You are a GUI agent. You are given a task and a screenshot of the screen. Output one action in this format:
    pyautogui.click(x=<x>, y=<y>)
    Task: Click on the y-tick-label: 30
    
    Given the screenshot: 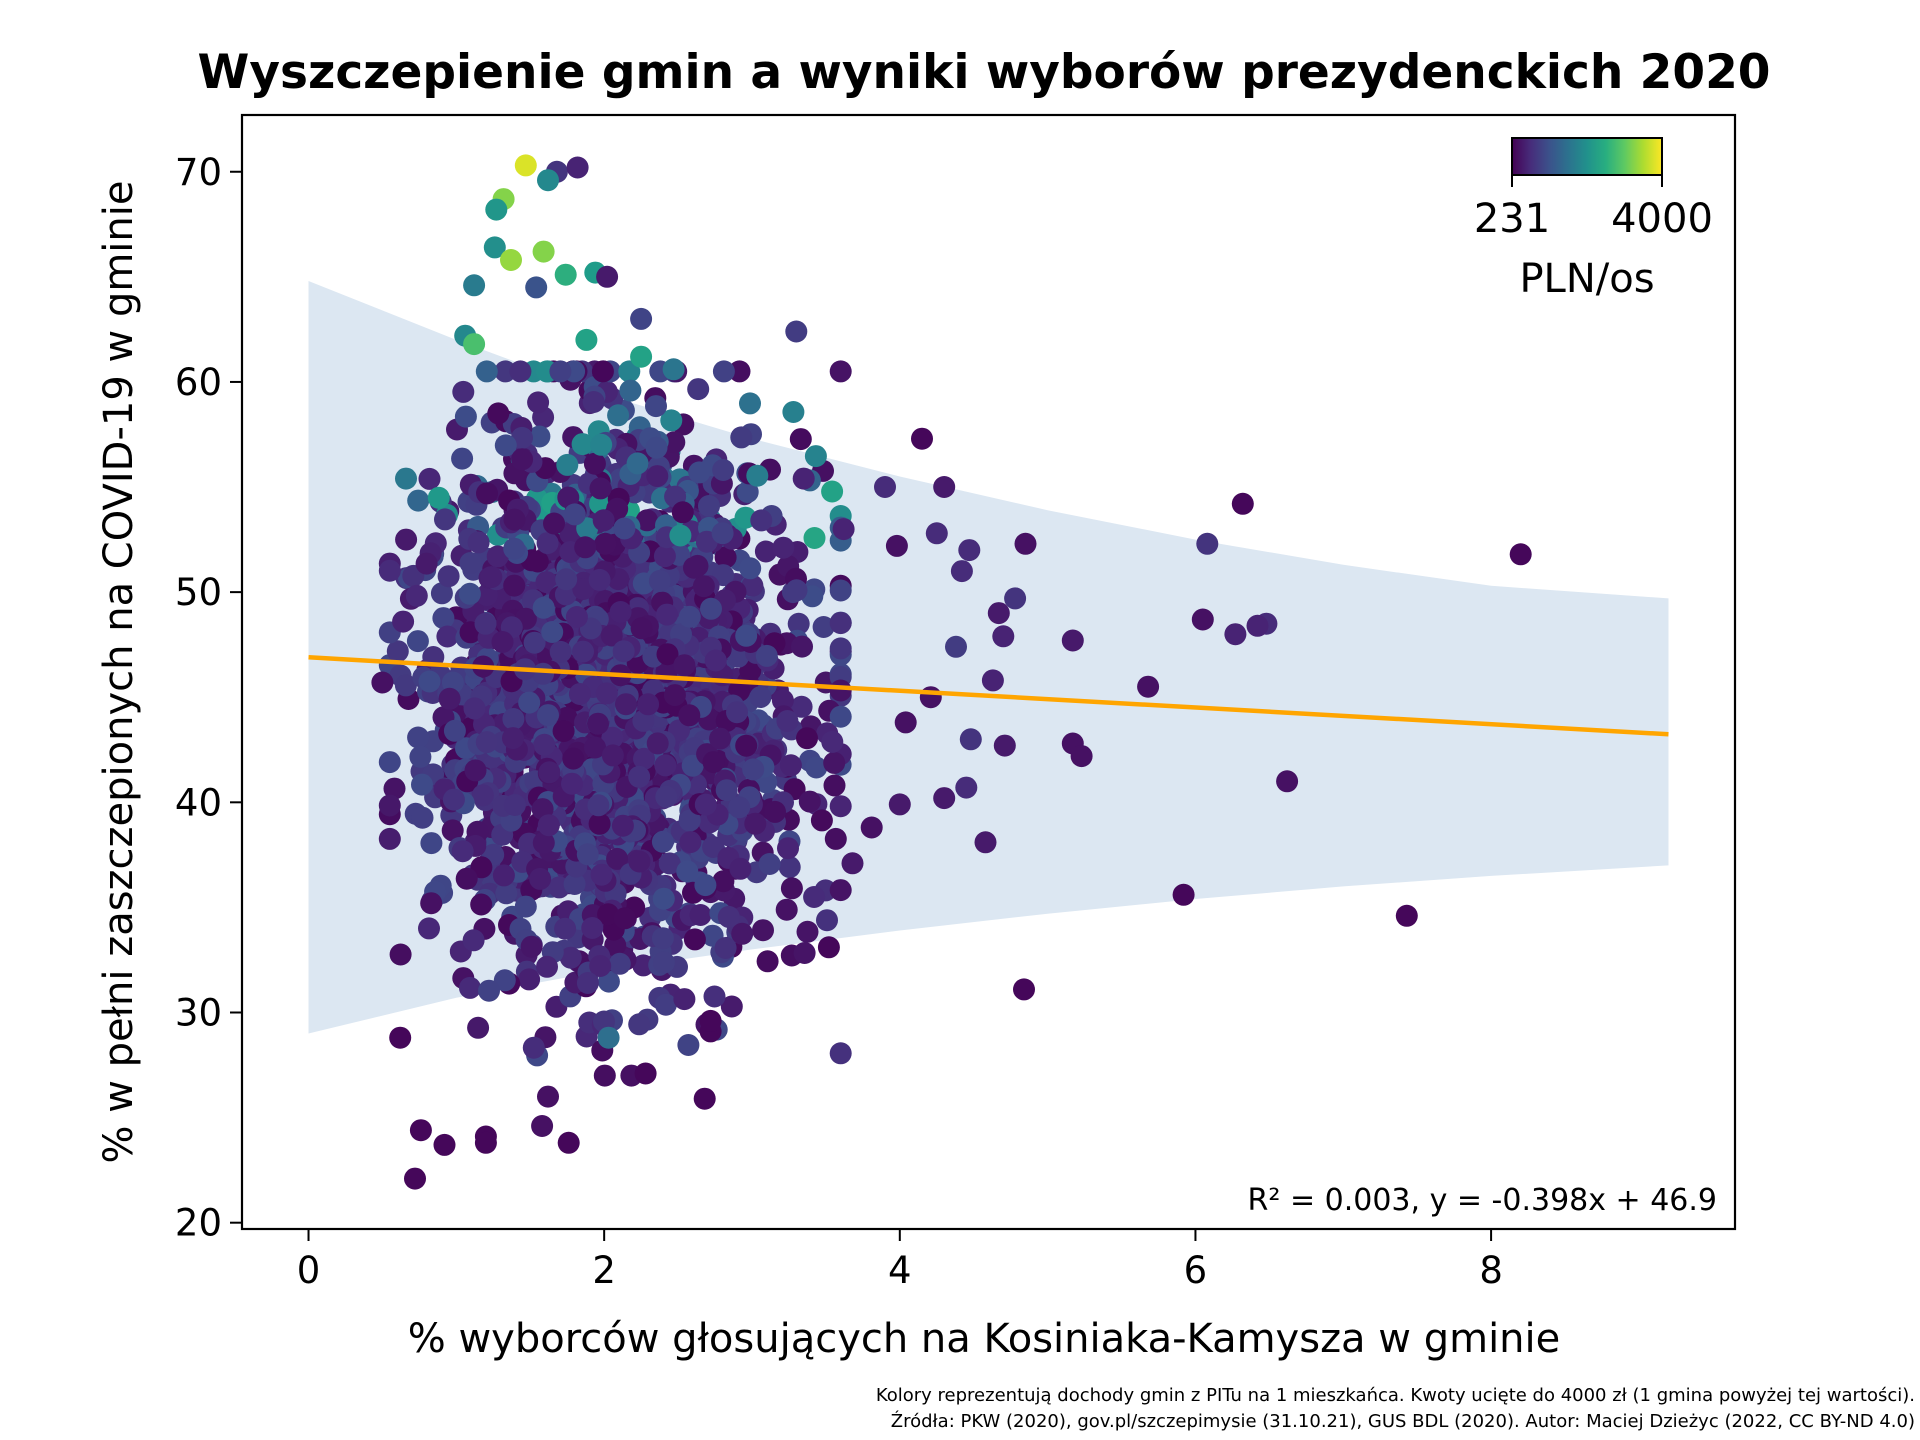 What is the action you would take?
    pyautogui.click(x=198, y=1013)
    